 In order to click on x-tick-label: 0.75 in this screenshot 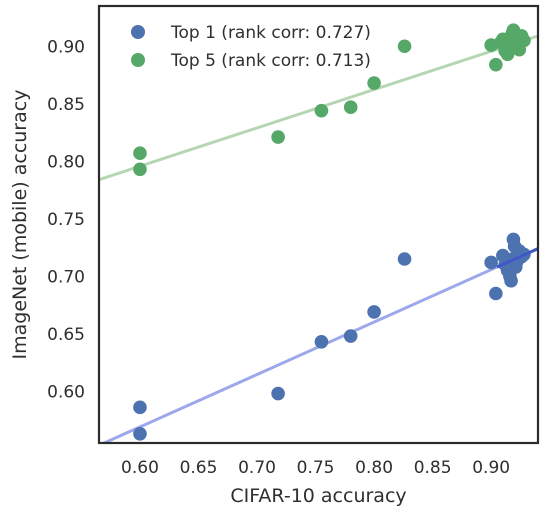, I will do `click(316, 468)`.